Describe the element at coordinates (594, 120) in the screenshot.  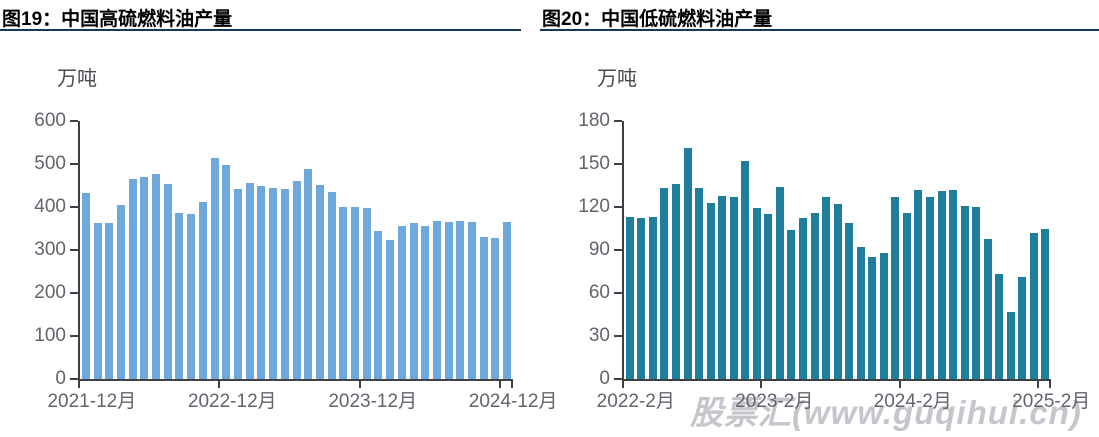
I see `y-tick-label: 180` at that location.